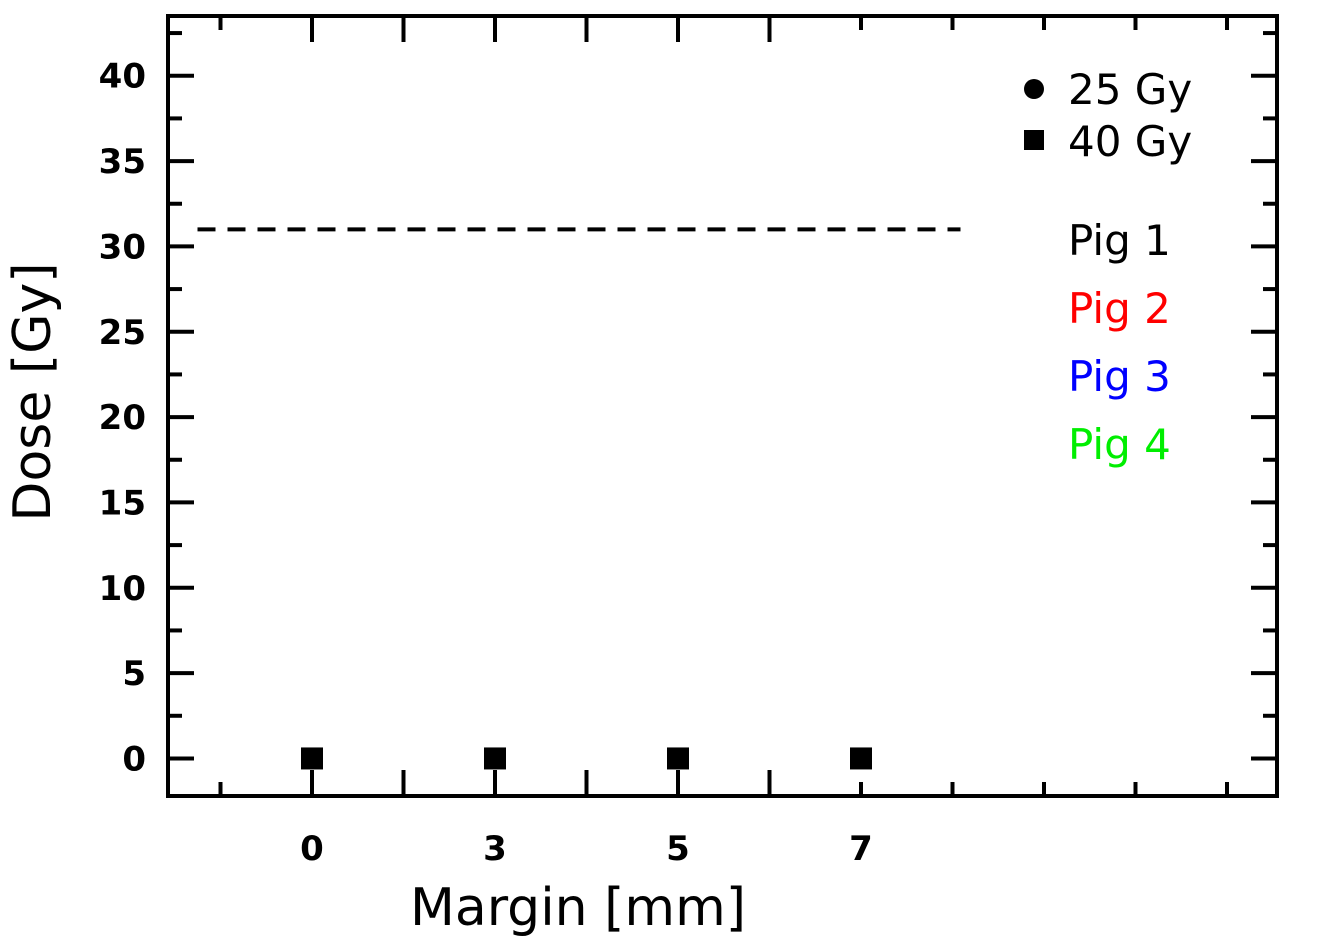  Describe the element at coordinates (861, 849) in the screenshot. I see `x-tick-label: 7` at that location.